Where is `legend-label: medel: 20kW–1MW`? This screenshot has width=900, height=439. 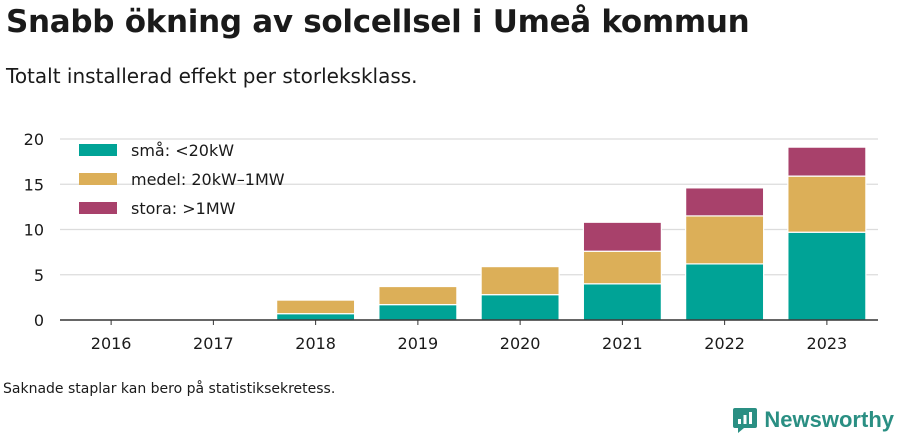
legend-label: medel: 20kW–1MW is located at coordinates (208, 179).